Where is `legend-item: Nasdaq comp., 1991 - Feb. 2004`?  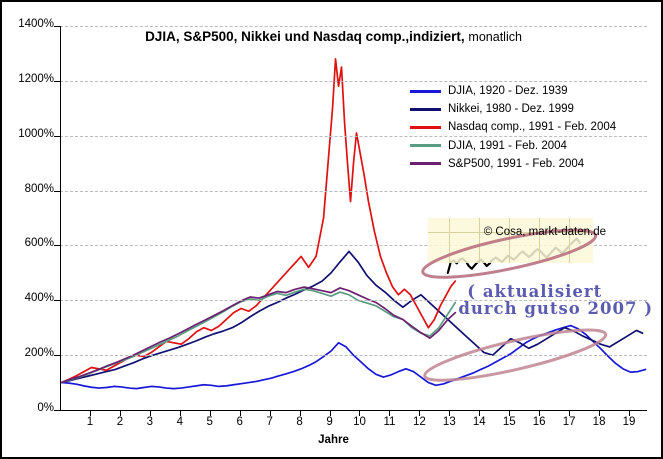
legend-item: Nasdaq comp., 1991 - Feb. 2004 is located at coordinates (513, 127).